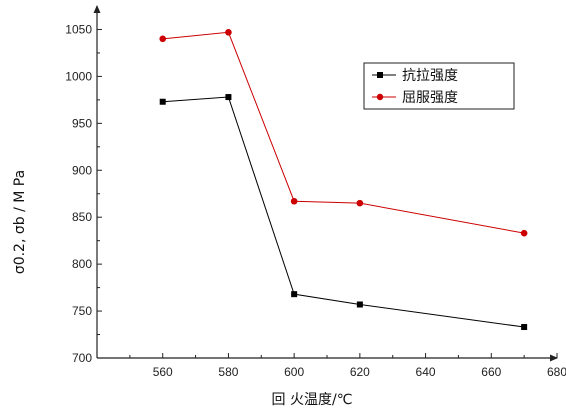 This screenshot has width=566, height=412. Describe the element at coordinates (380, 75) in the screenshot. I see `legend-marker-tensile` at that location.